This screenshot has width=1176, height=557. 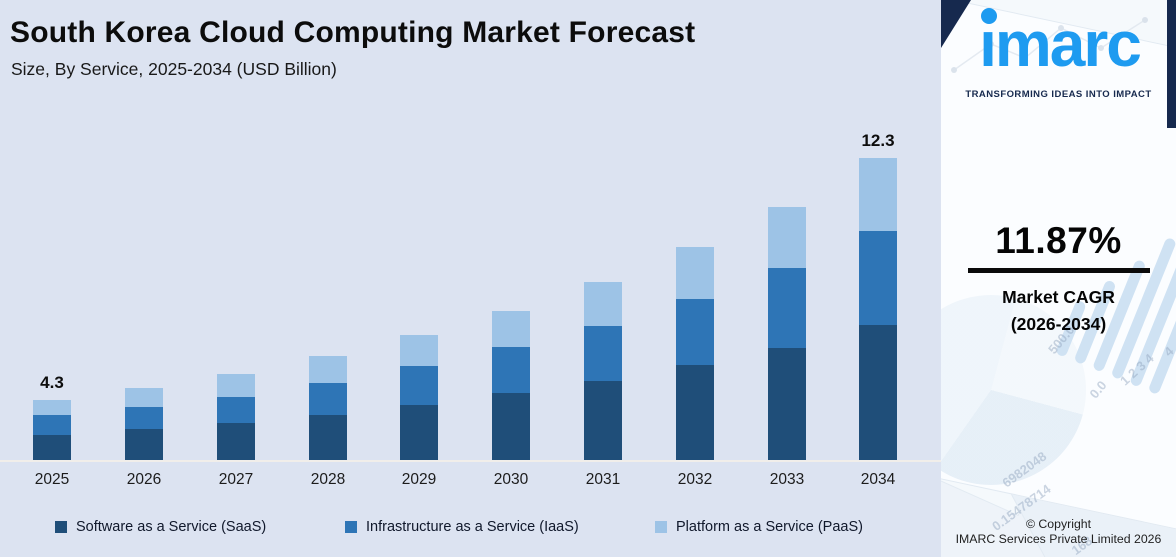 What do you see at coordinates (328, 369) in the screenshot?
I see `segment-paas-2028` at bounding box center [328, 369].